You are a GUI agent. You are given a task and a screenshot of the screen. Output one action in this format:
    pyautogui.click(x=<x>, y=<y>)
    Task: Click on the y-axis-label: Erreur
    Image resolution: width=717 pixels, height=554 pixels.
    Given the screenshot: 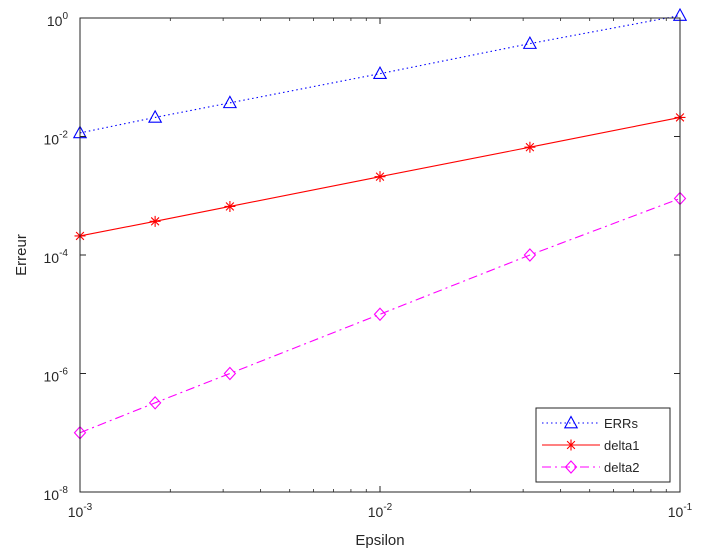 What is the action you would take?
    pyautogui.click(x=21, y=255)
    